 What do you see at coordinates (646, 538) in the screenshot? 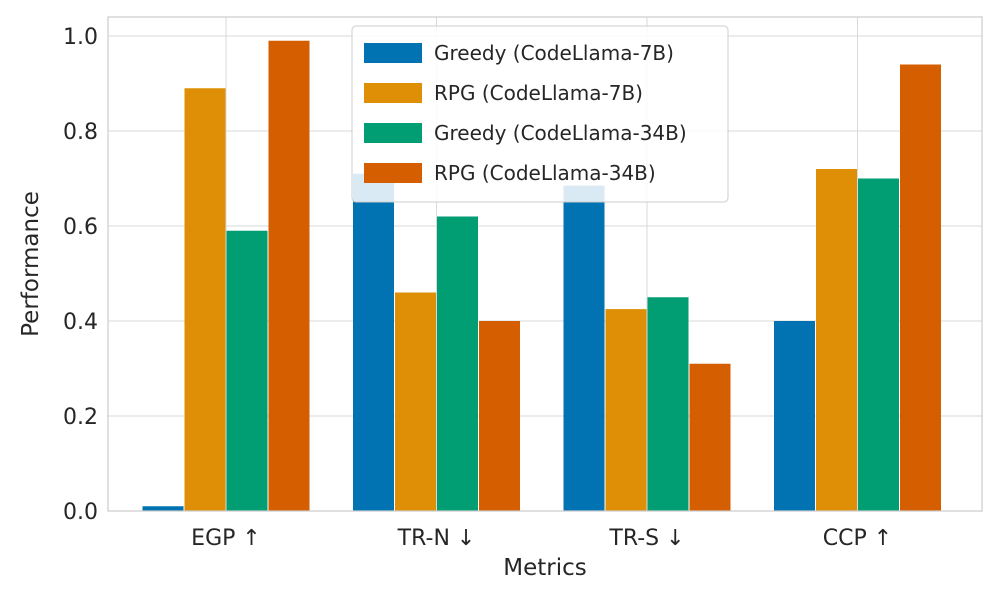
I see `x-tick-label: TR-S ↓` at bounding box center [646, 538].